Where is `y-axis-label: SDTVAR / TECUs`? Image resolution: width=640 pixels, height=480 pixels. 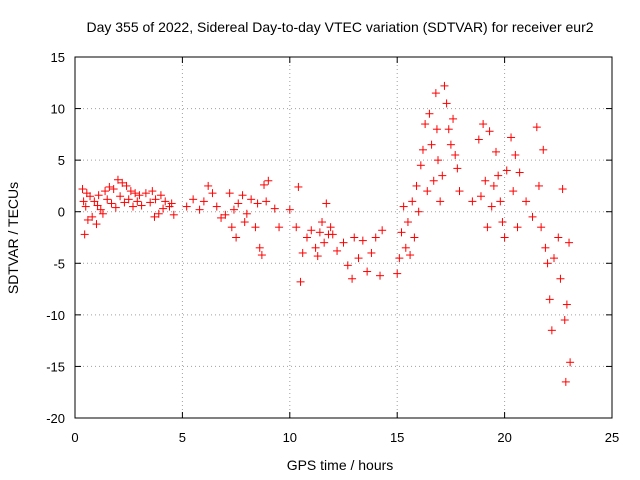 y-axis-label: SDTVAR / TECUs is located at coordinates (13, 238).